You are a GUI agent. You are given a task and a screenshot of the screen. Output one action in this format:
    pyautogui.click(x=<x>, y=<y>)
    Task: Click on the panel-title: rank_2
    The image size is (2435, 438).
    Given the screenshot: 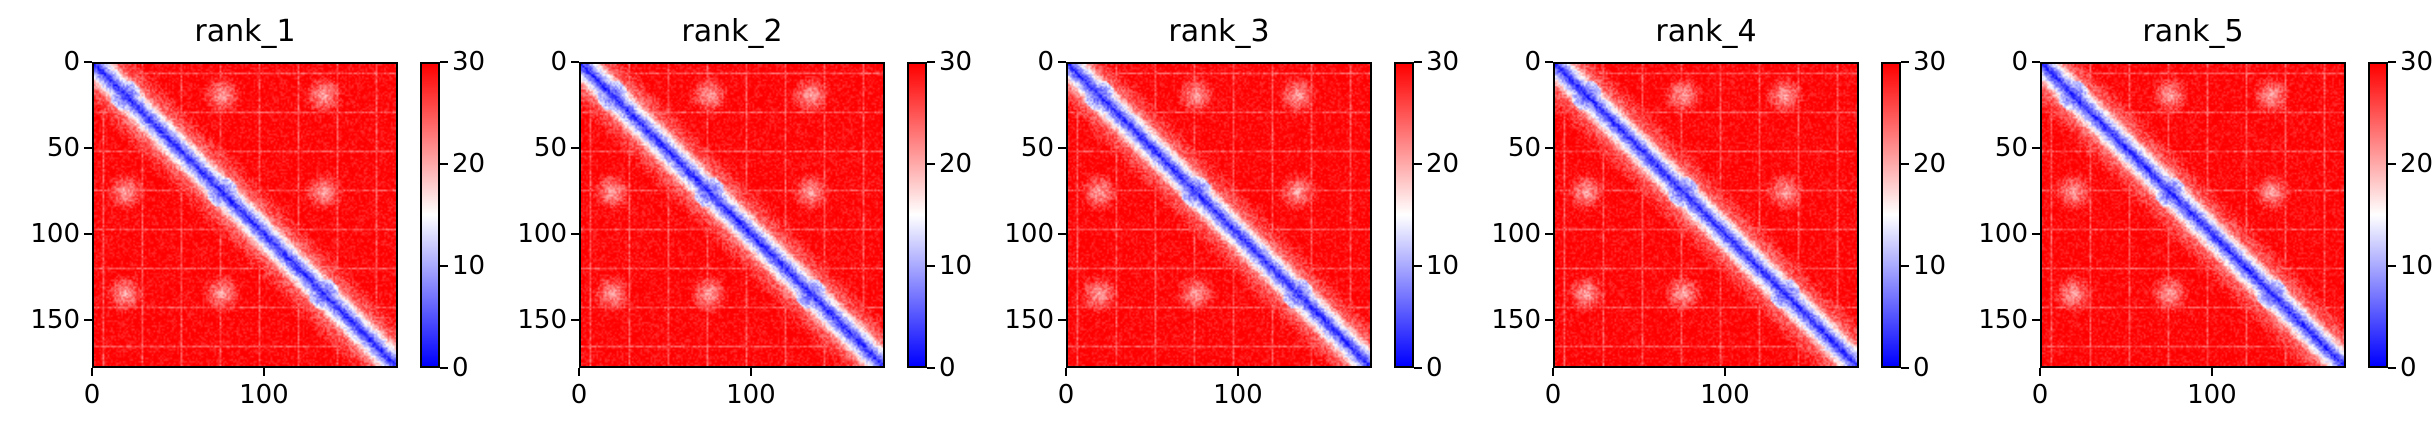 What is the action you would take?
    pyautogui.click(x=732, y=31)
    